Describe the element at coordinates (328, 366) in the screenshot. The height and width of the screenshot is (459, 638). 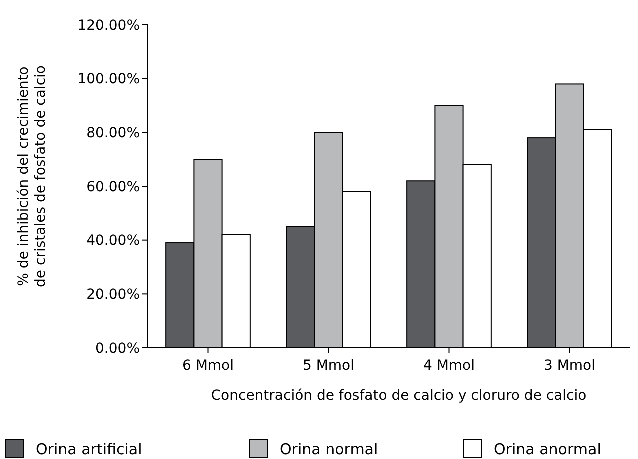
I see `x-tick-label: 5 Mmol` at that location.